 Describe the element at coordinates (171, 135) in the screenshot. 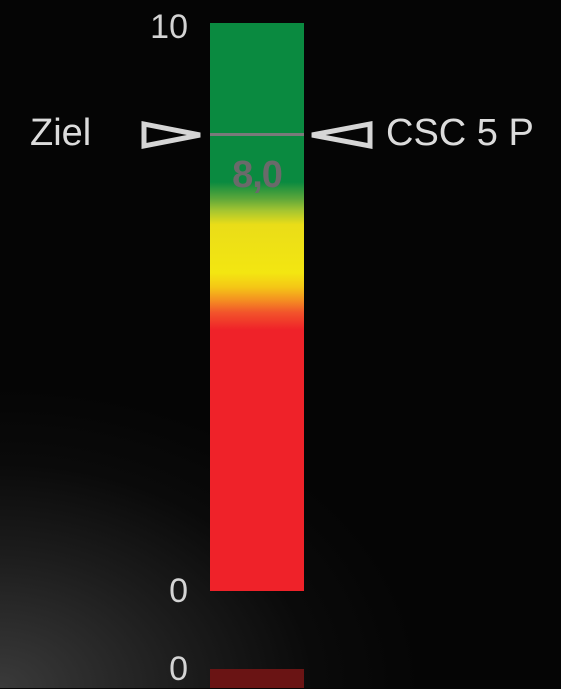

I see `target-arrow-right-icon` at that location.